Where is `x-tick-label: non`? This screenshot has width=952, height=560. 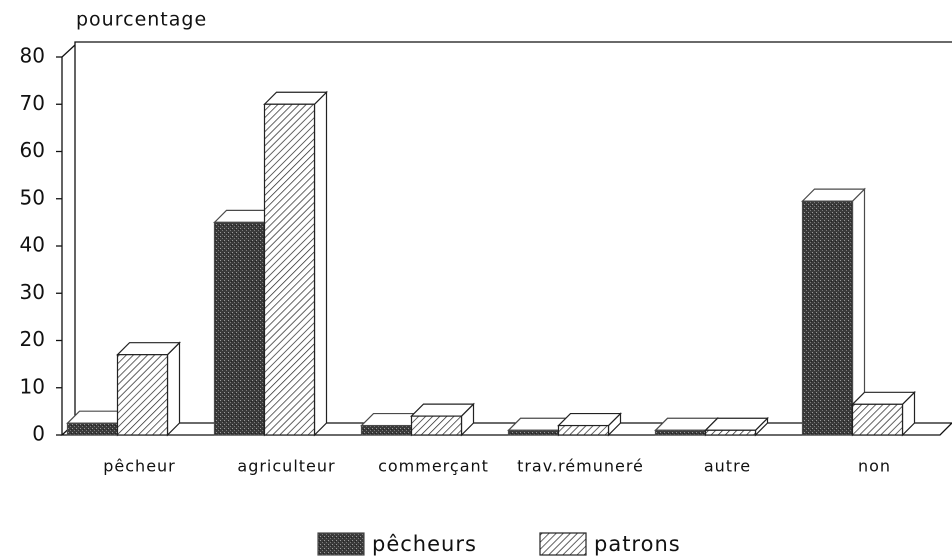
x-tick-label: non is located at coordinates (874, 466).